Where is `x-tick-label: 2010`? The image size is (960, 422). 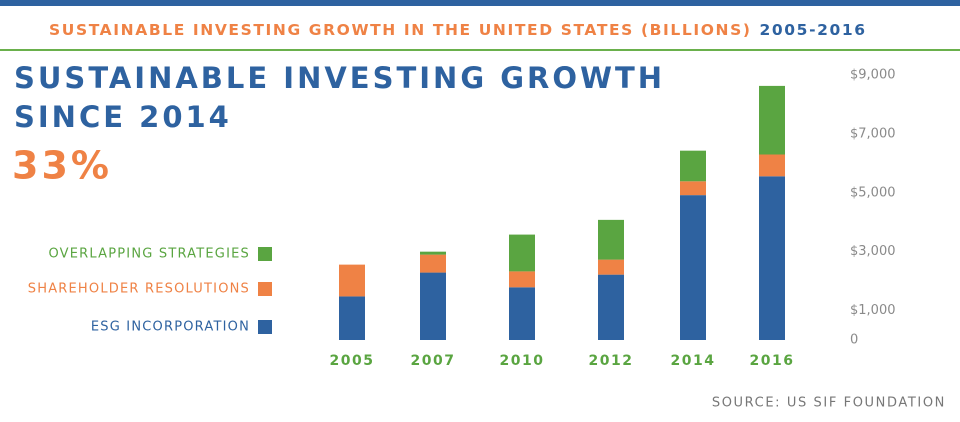
x-tick-label: 2010 is located at coordinates (522, 361).